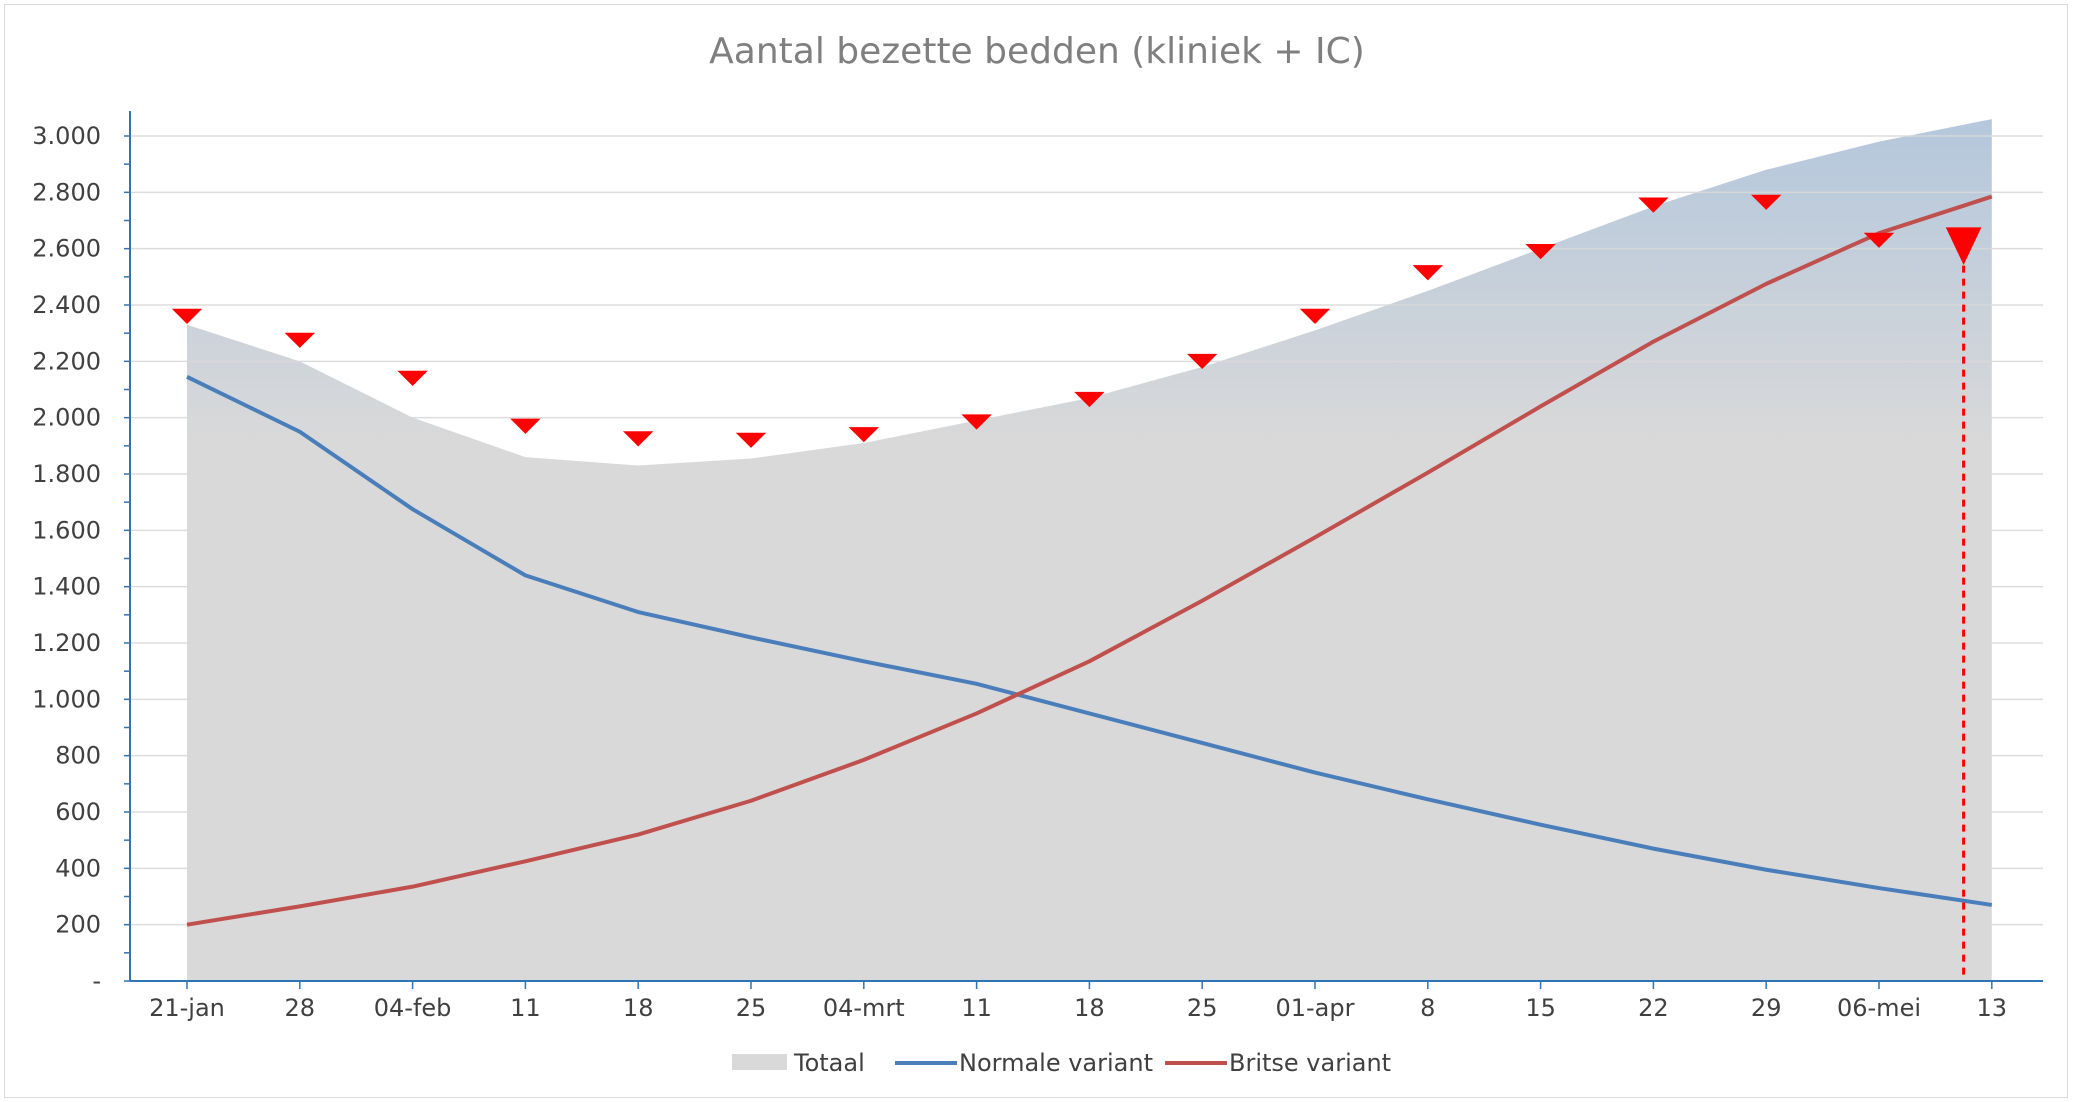  Describe the element at coordinates (1540, 1008) in the screenshot. I see `x-tick-label: 15` at that location.